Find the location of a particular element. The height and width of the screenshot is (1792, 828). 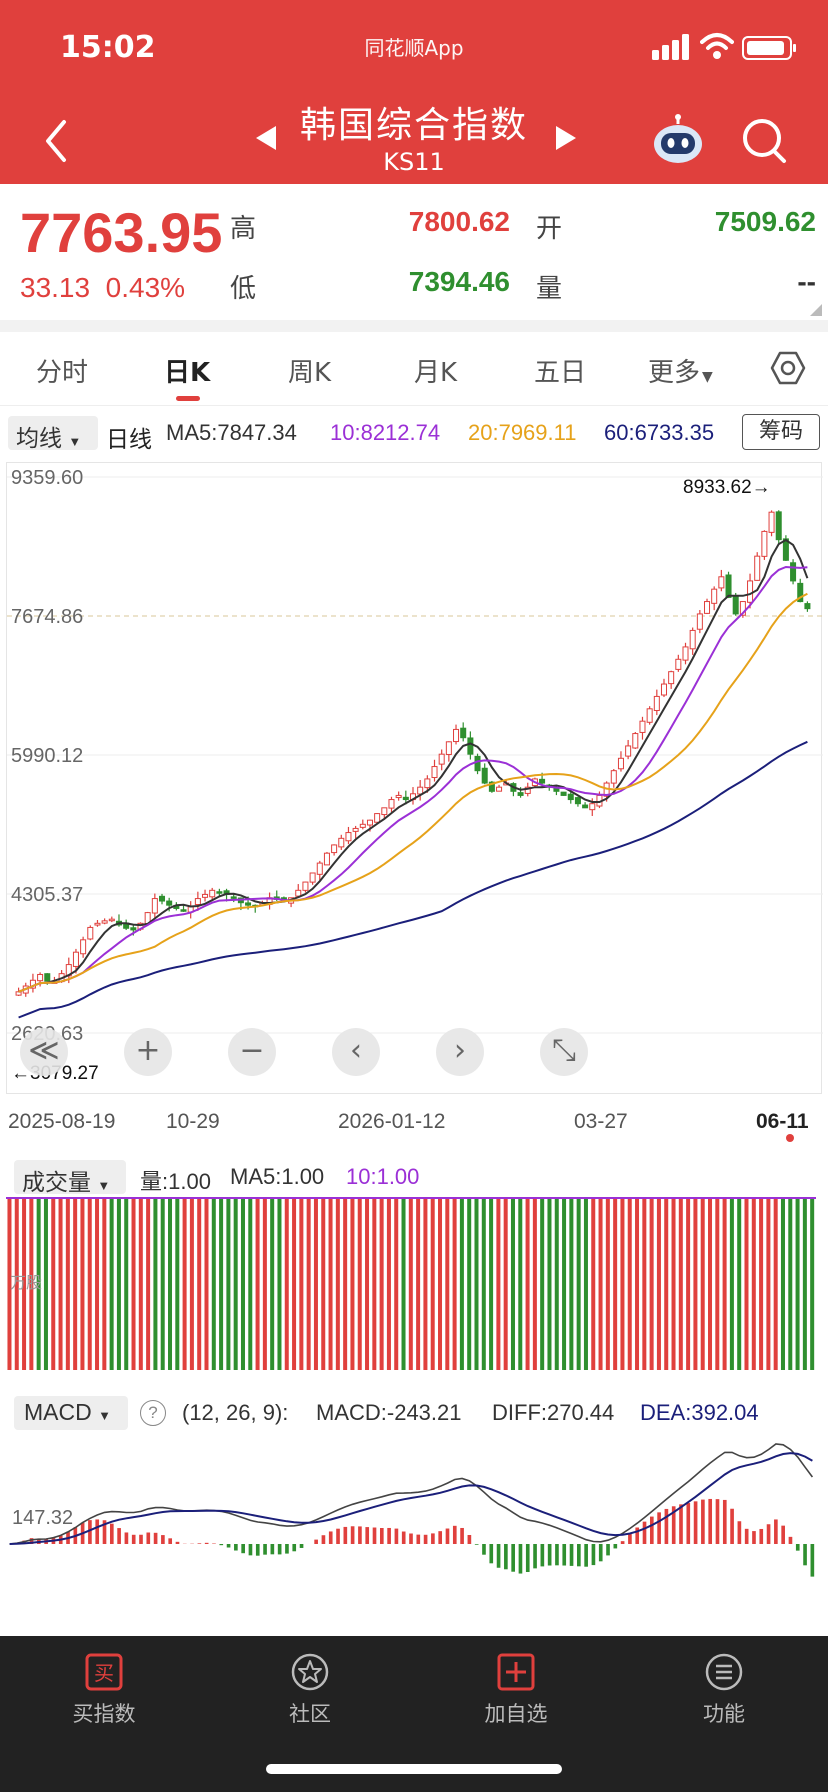

tab-more-label: 更多 is located at coordinates (674, 373).